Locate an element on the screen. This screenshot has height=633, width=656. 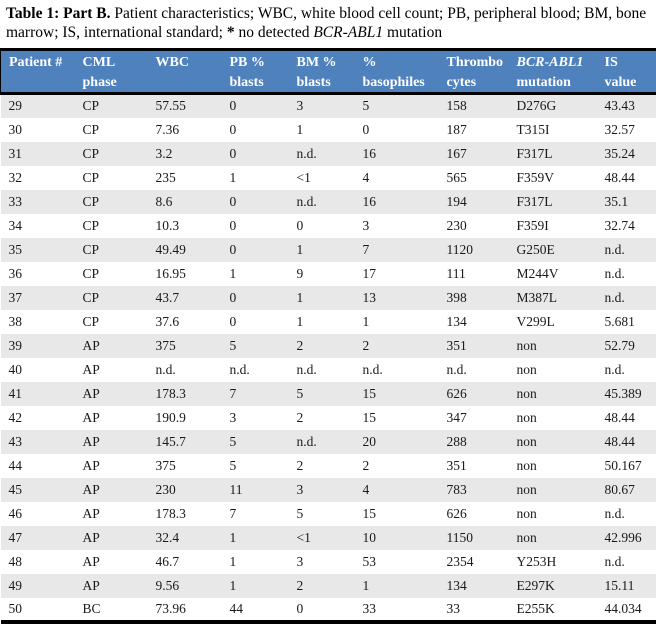
table-cell: 48 is located at coordinates (37, 561).